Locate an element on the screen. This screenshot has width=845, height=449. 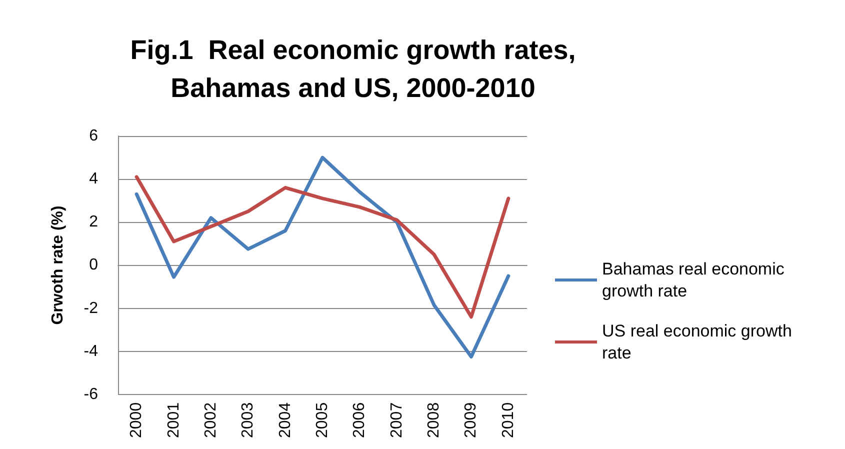
x-tick-label: 2007 is located at coordinates (397, 420).